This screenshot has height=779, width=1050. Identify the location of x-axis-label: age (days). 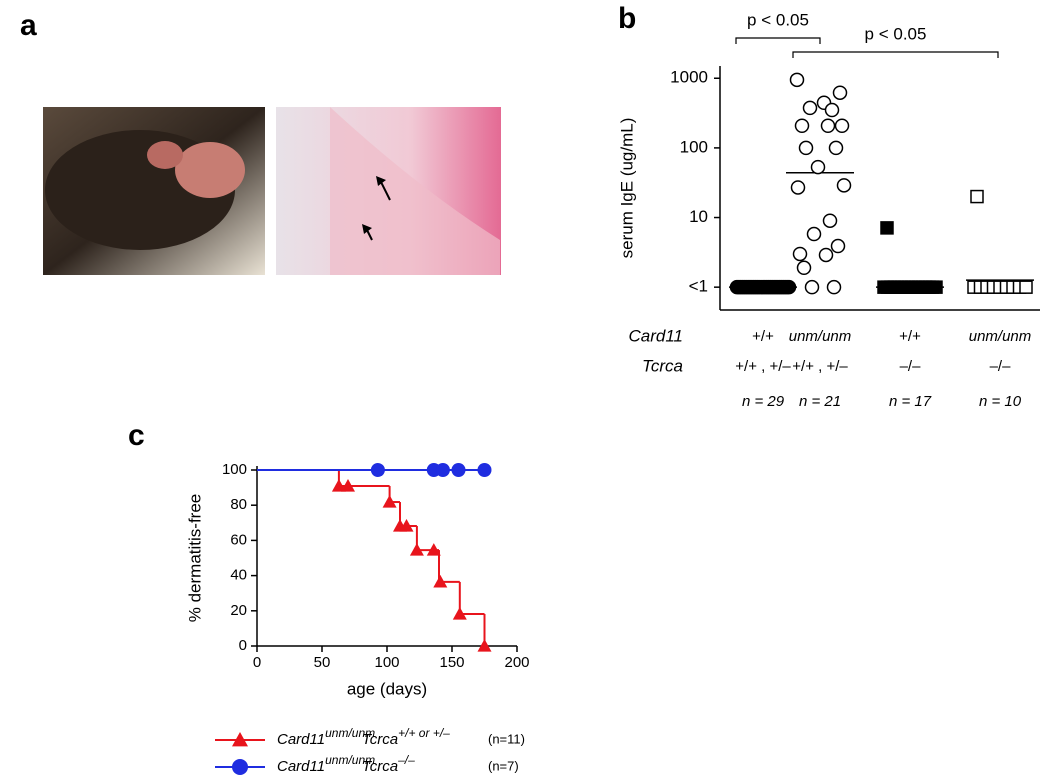
(387, 688).